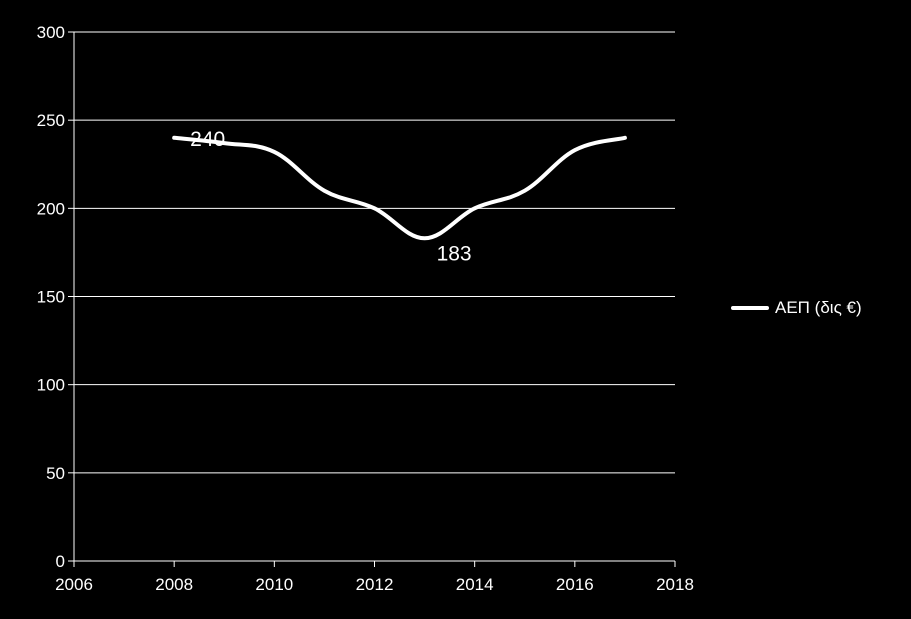  I want to click on y-tick-label-150: 150, so click(51, 297).